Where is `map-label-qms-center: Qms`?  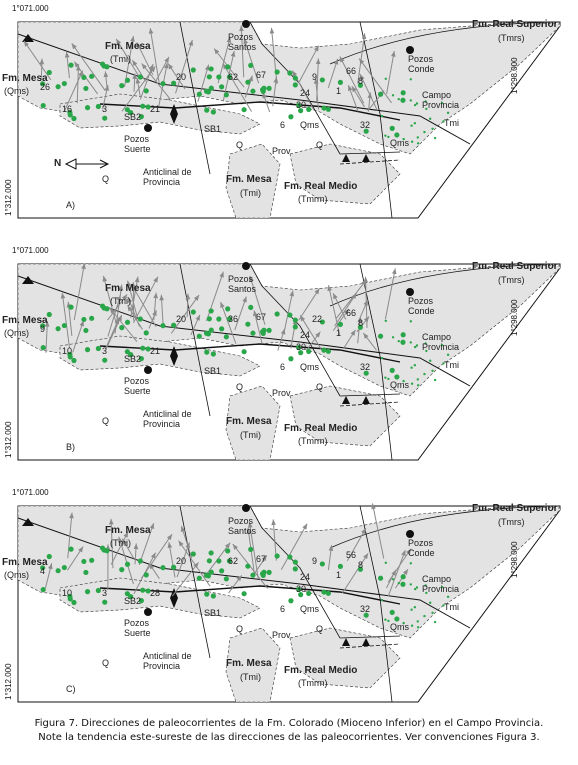 map-label-qms-center: Qms is located at coordinates (309, 367).